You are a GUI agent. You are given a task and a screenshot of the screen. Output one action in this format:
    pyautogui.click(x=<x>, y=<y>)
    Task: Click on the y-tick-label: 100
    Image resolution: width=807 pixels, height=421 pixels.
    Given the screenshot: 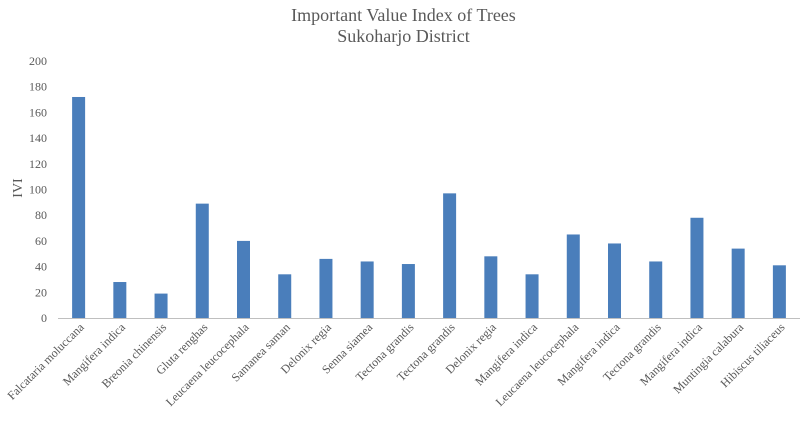 What is the action you would take?
    pyautogui.click(x=38, y=190)
    